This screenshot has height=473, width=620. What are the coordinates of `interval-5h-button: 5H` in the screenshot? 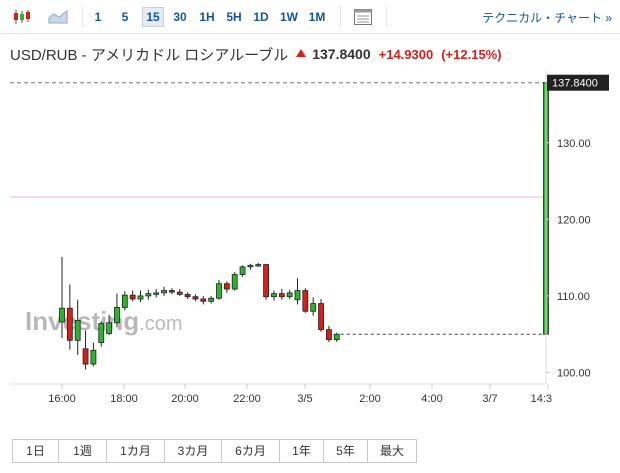 It's located at (234, 17).